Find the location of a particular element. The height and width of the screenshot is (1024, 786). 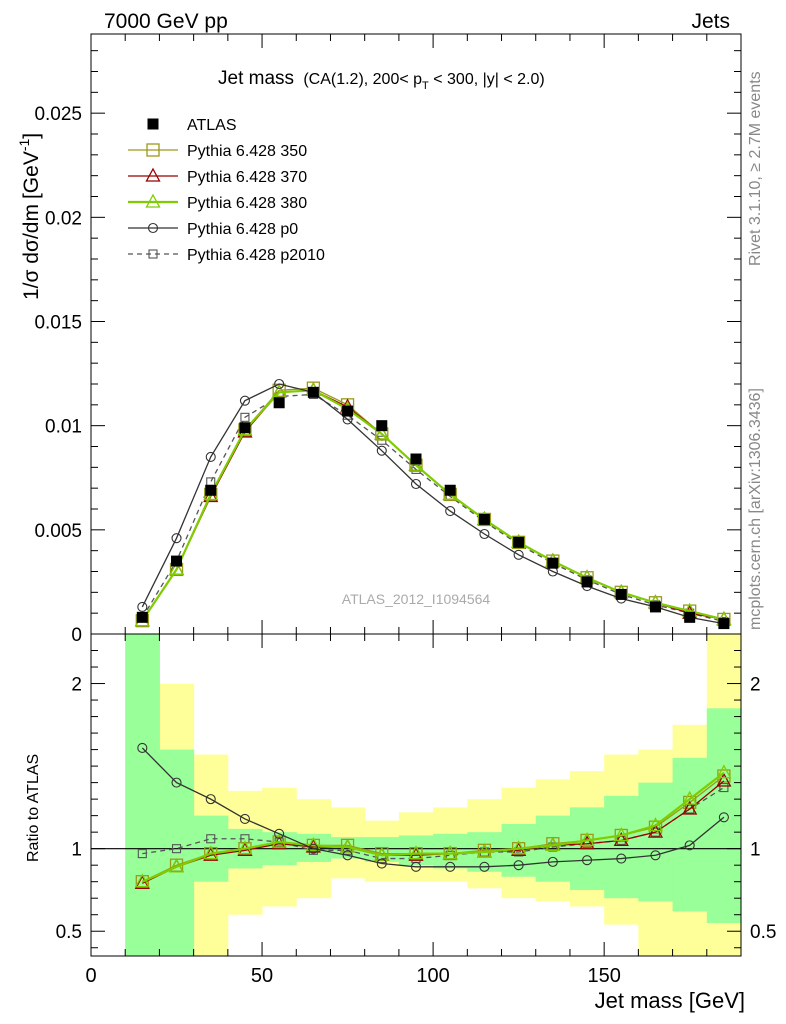

x-tick-label: 100 is located at coordinates (432, 976).